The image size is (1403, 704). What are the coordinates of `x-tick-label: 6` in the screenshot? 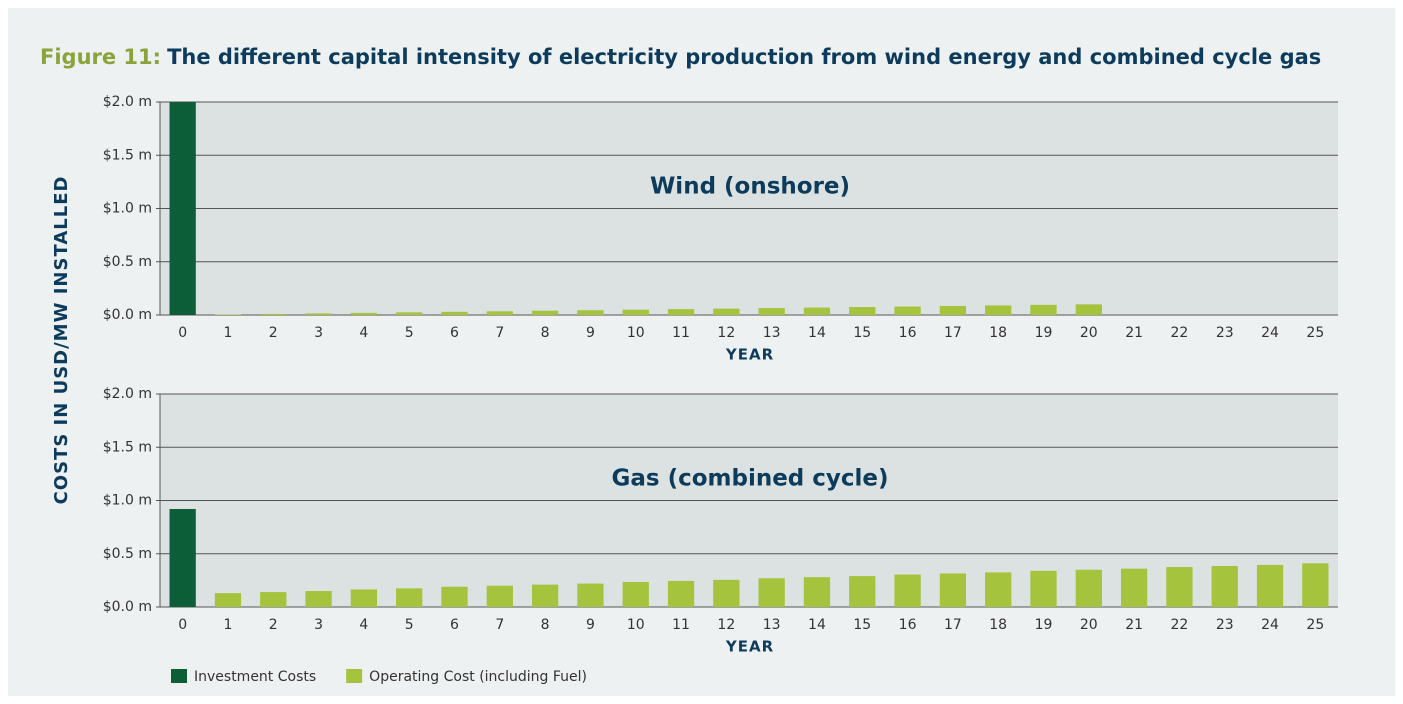 It's located at (454, 333).